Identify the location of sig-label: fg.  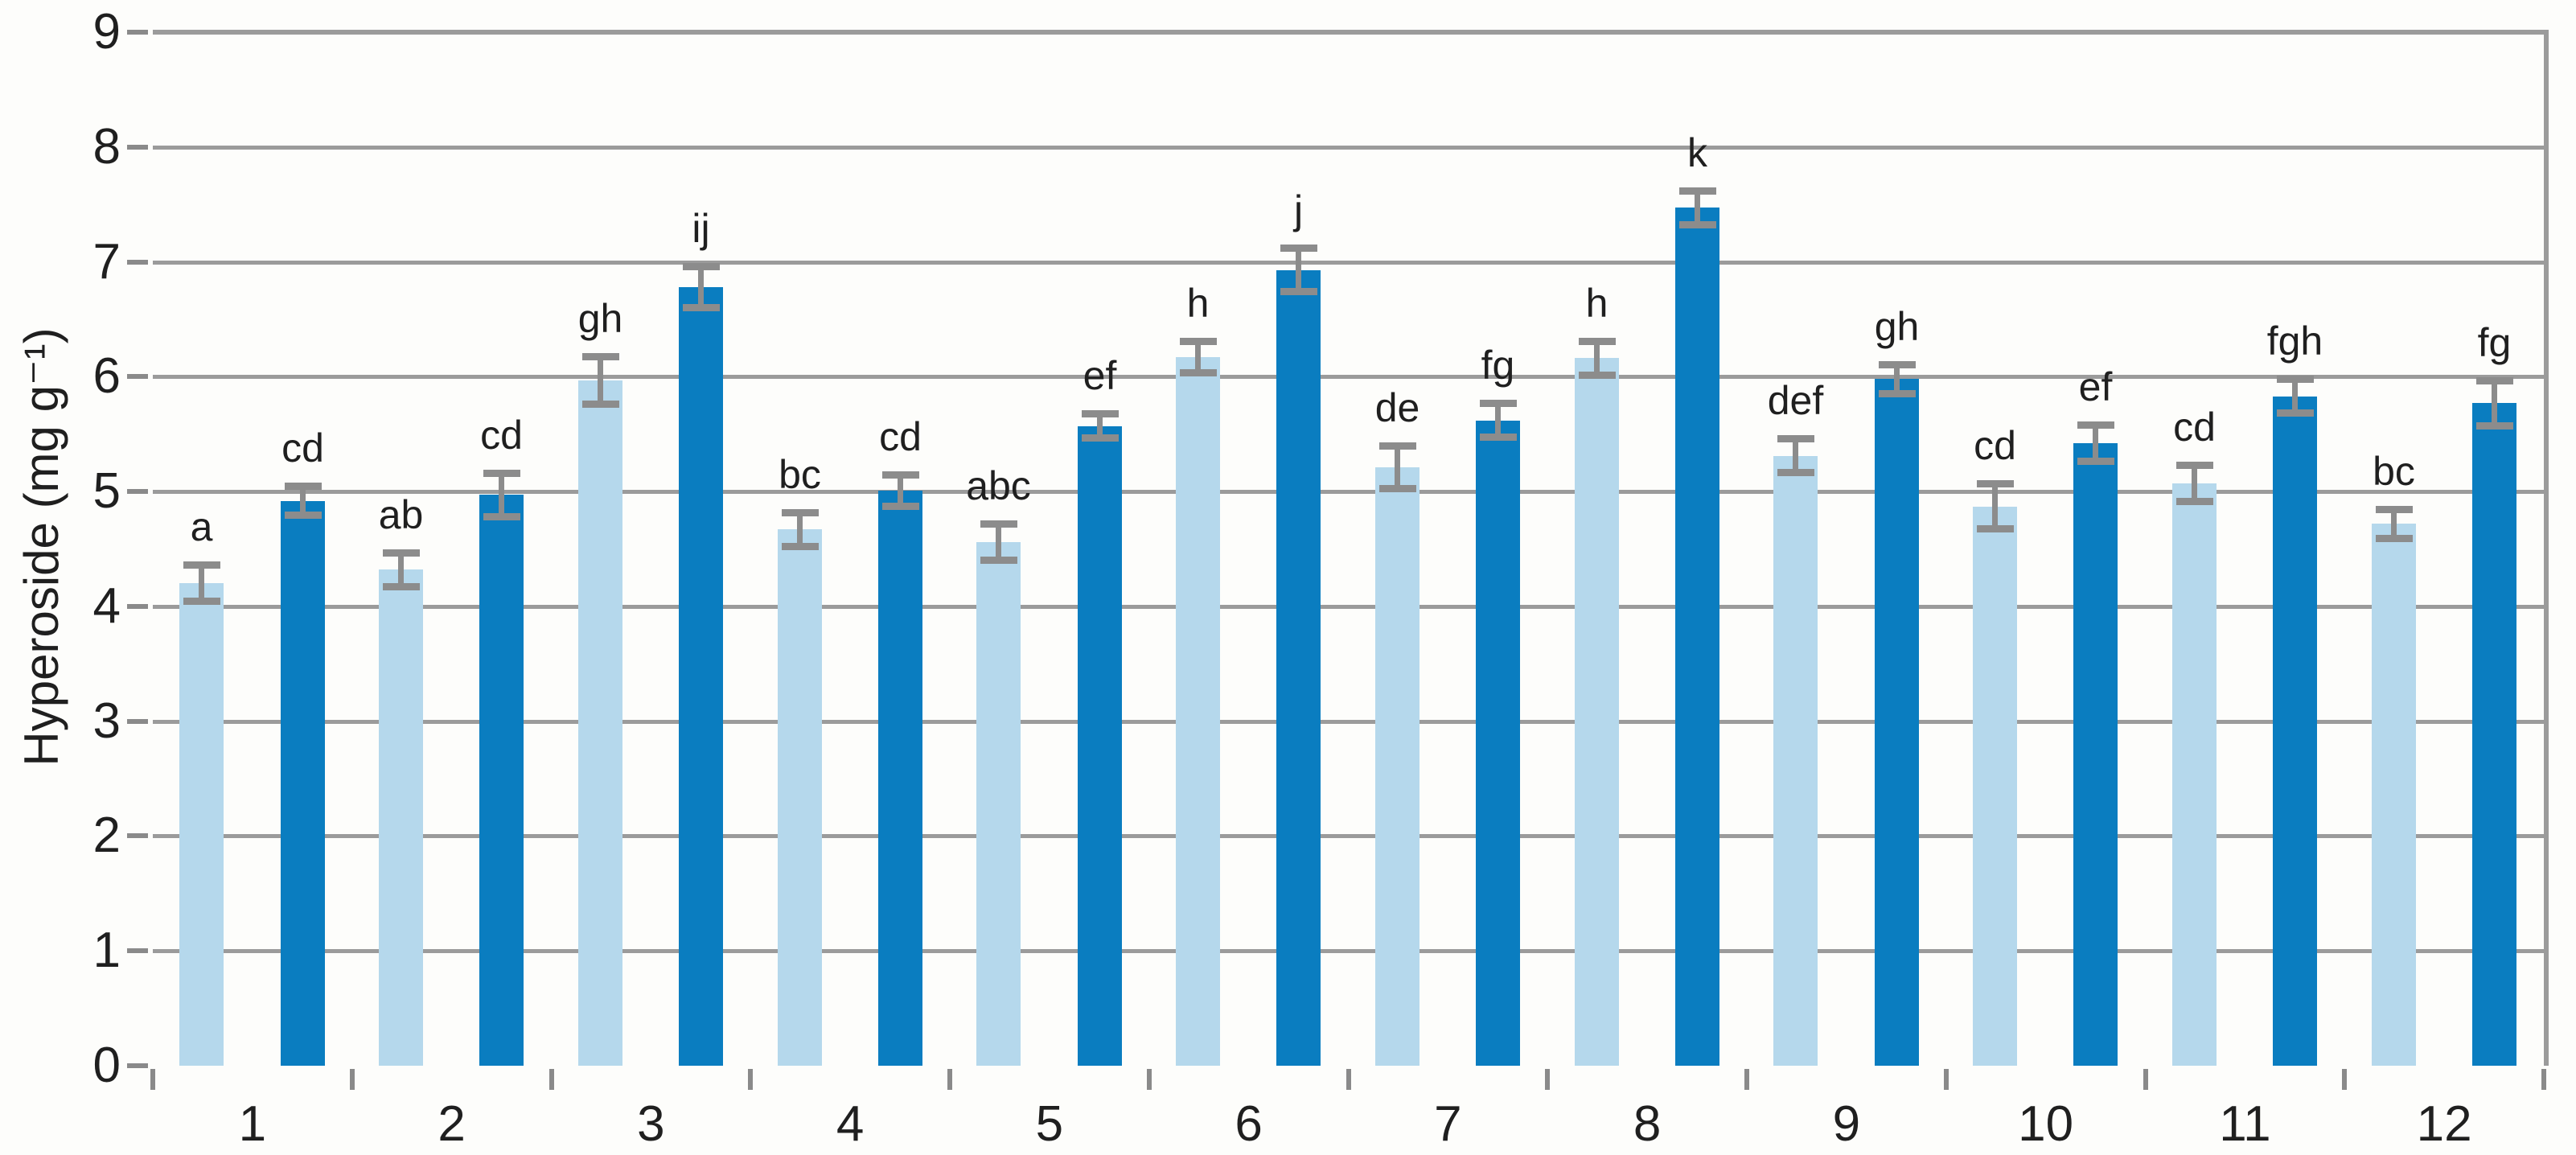
(1498, 365).